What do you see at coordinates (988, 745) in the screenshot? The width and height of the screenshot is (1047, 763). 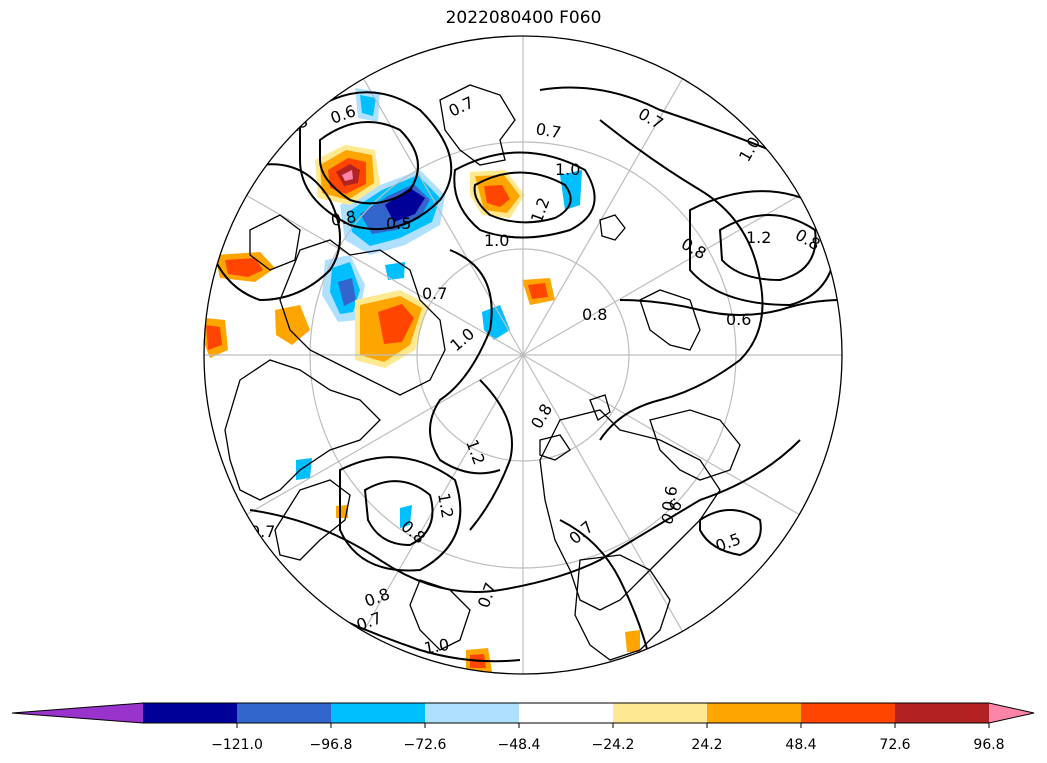 I see `colorbar-tick-label: 96.8` at bounding box center [988, 745].